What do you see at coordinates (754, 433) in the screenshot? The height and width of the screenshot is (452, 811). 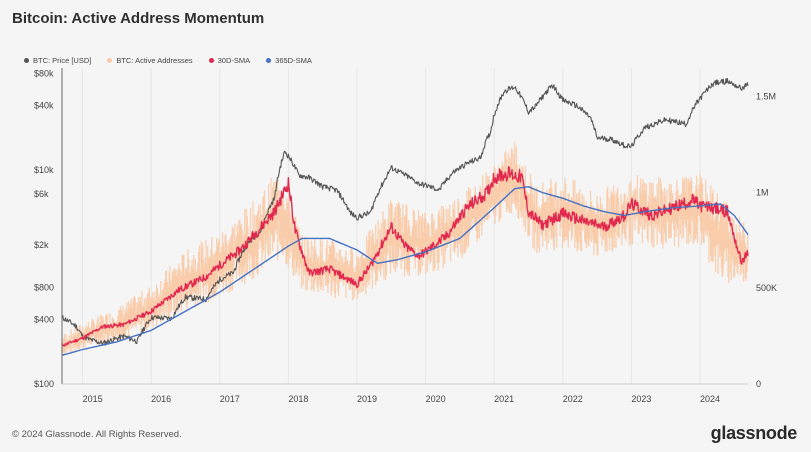 I see `glassnode-logo: glassnode` at bounding box center [754, 433].